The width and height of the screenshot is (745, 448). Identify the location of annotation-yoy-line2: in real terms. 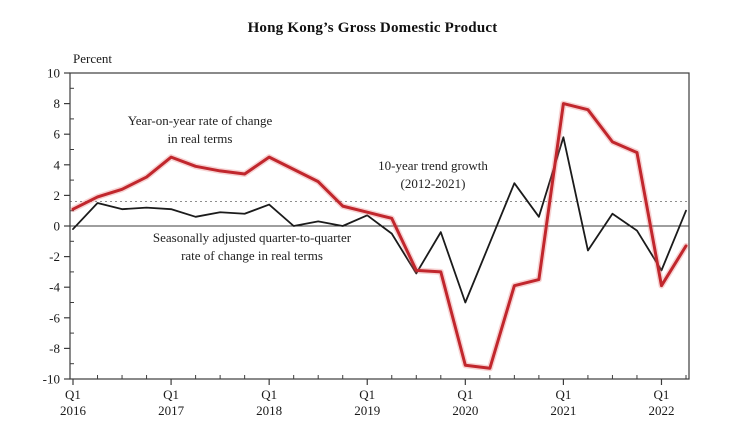
(200, 138).